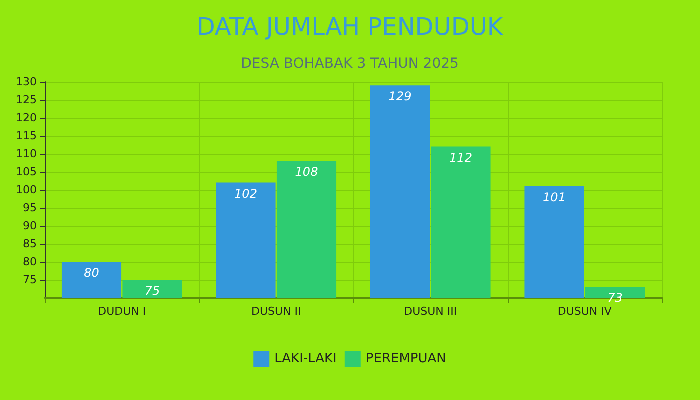 The image size is (700, 400). Describe the element at coordinates (307, 172) in the screenshot. I see `data-label: 108` at that location.